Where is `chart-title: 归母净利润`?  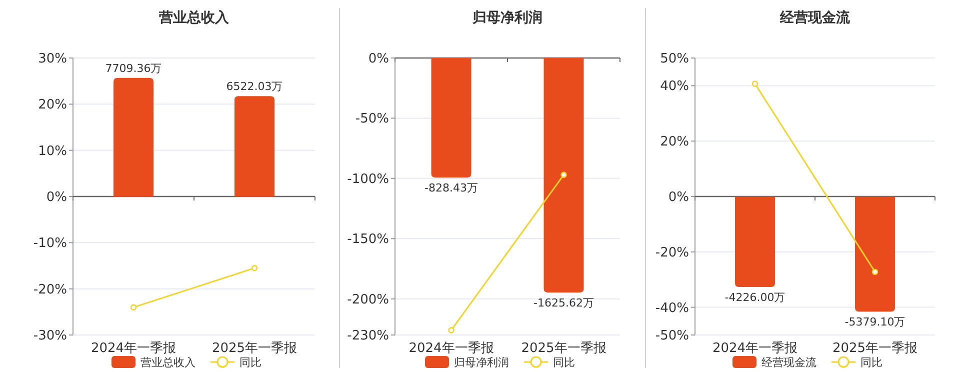 chart-title: 归母净利润 is located at coordinates (507, 17).